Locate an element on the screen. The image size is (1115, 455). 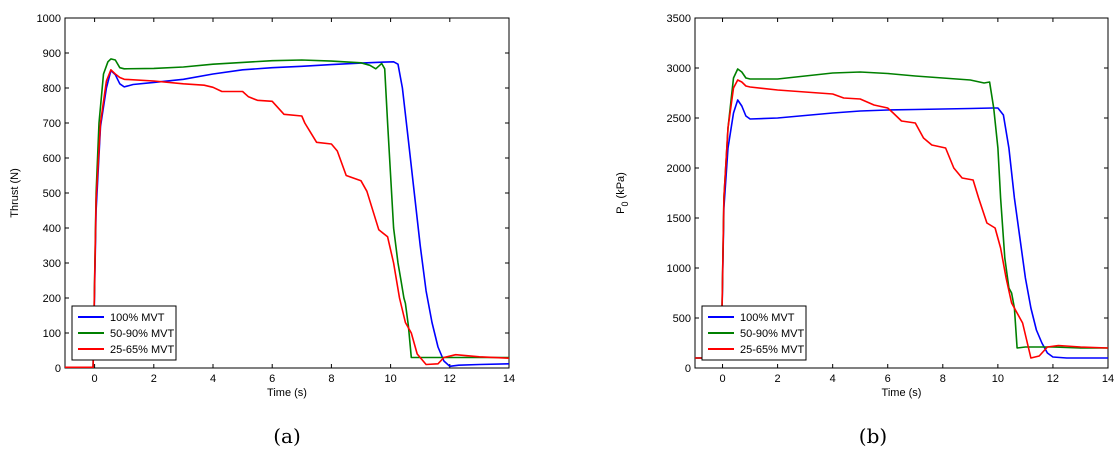
y-tick-label: 100 is located at coordinates (52, 334).